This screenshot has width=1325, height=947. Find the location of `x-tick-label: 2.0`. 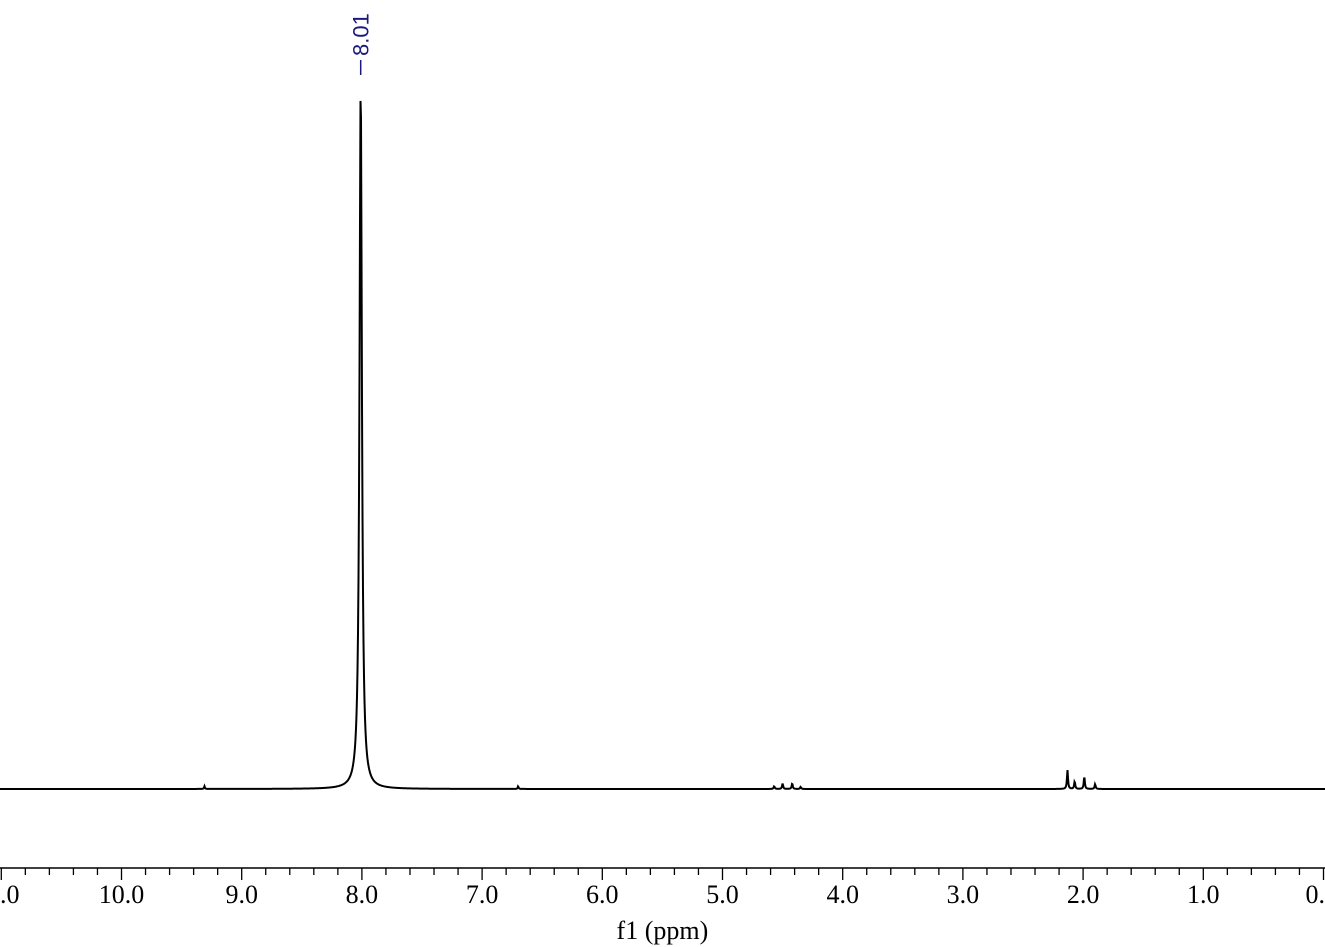

x-tick-label: 2.0 is located at coordinates (1083, 894).